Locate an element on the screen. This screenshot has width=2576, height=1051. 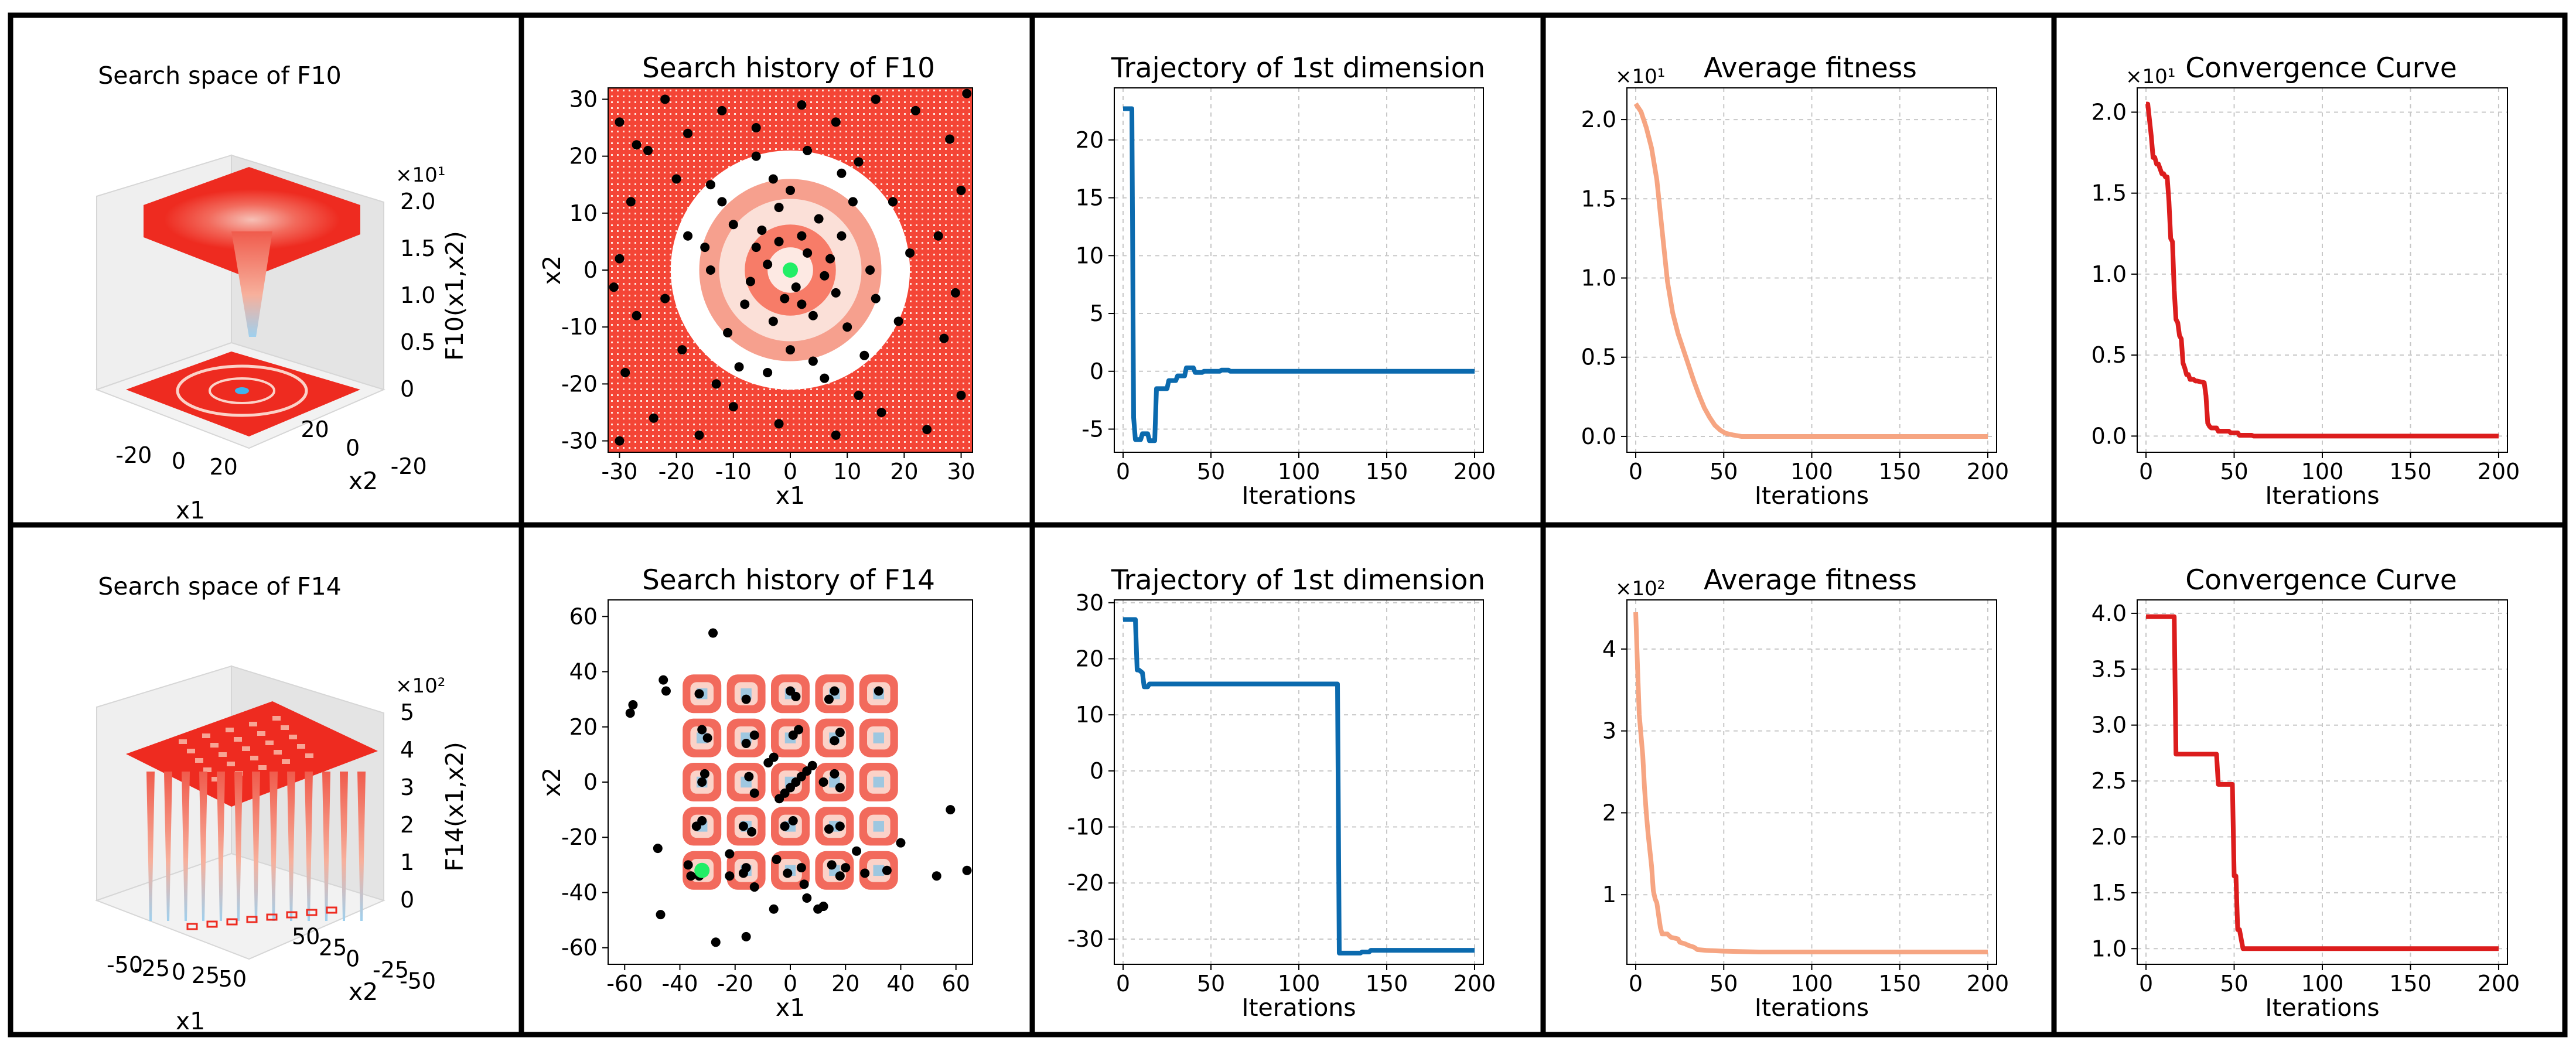
best-point is located at coordinates (791, 270).